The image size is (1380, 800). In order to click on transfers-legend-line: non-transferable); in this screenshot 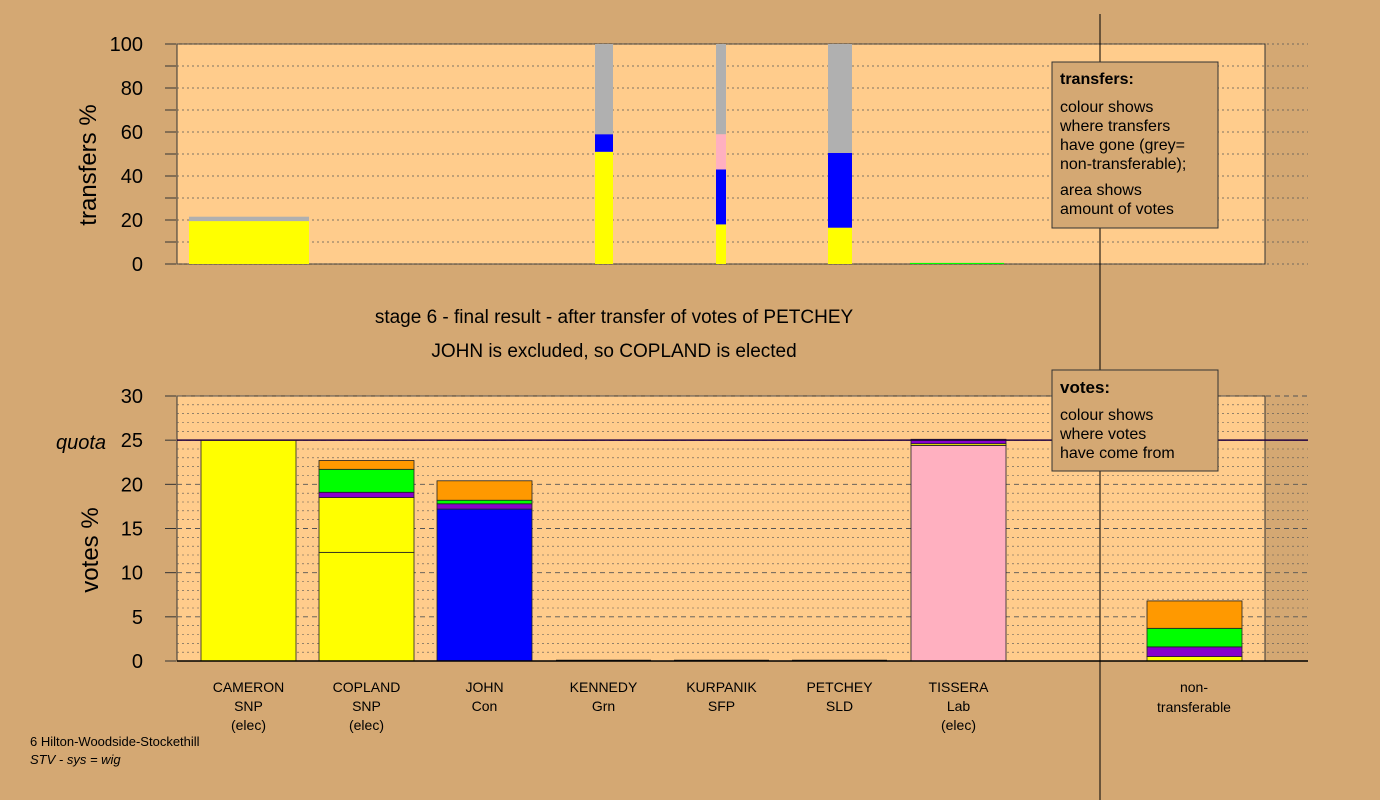, I will do `click(1123, 164)`.